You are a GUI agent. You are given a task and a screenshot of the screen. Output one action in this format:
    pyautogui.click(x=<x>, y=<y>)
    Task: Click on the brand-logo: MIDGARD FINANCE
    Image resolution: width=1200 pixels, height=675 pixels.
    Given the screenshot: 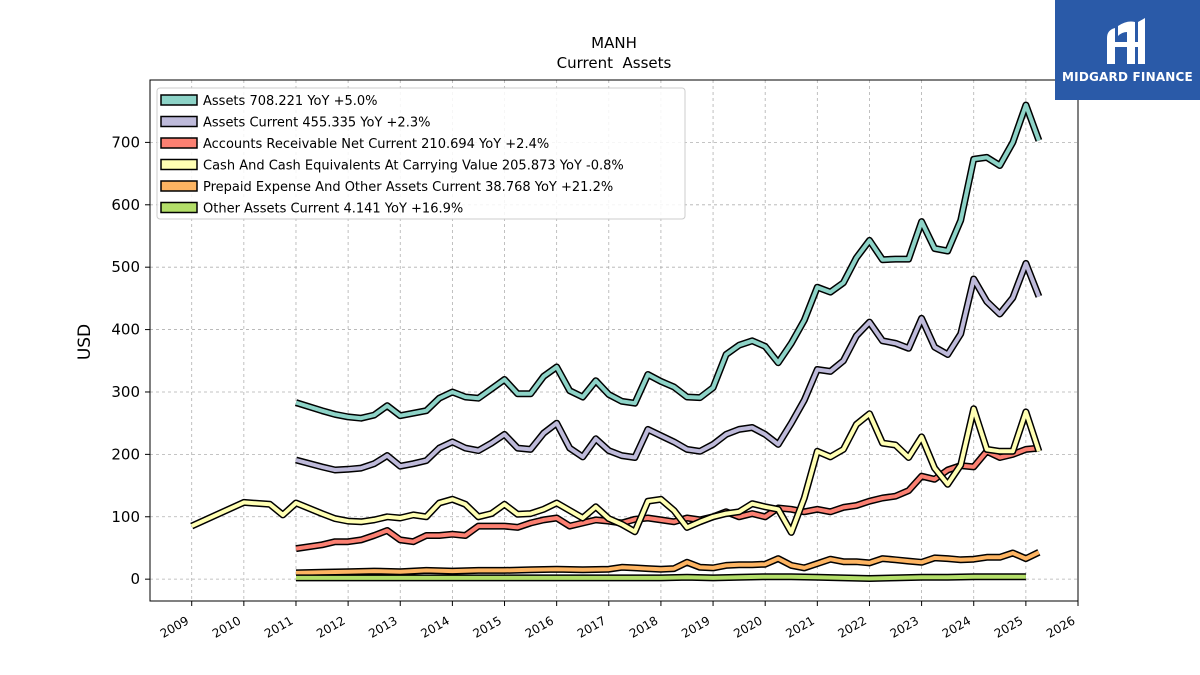 What is the action you would take?
    pyautogui.click(x=1127, y=50)
    